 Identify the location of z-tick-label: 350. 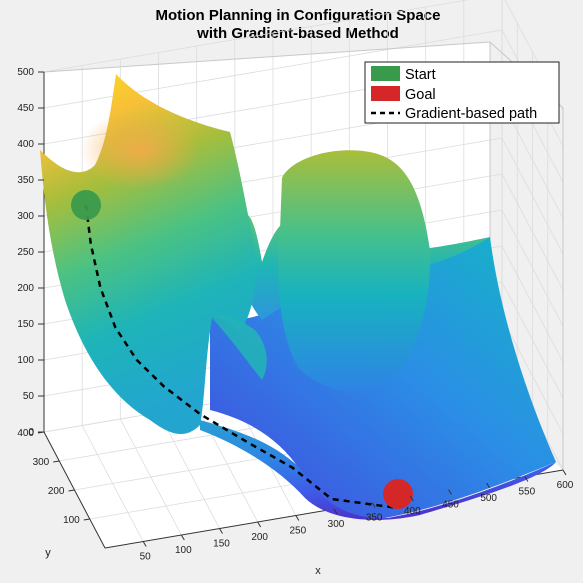
(25, 180).